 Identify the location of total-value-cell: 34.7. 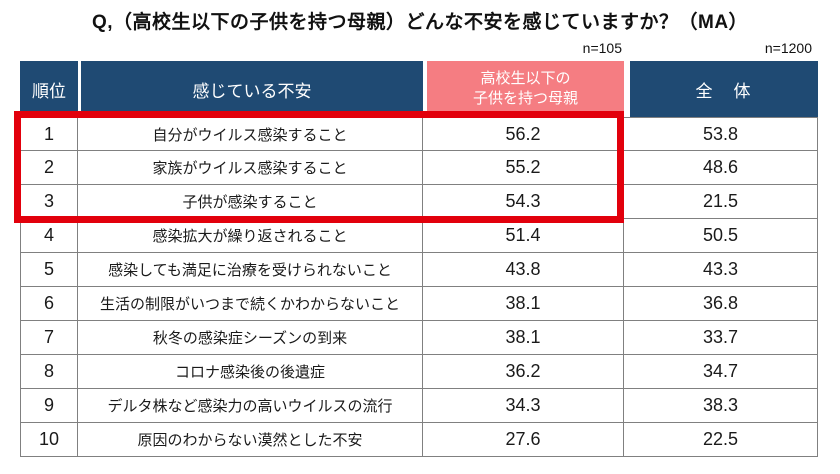
(721, 372).